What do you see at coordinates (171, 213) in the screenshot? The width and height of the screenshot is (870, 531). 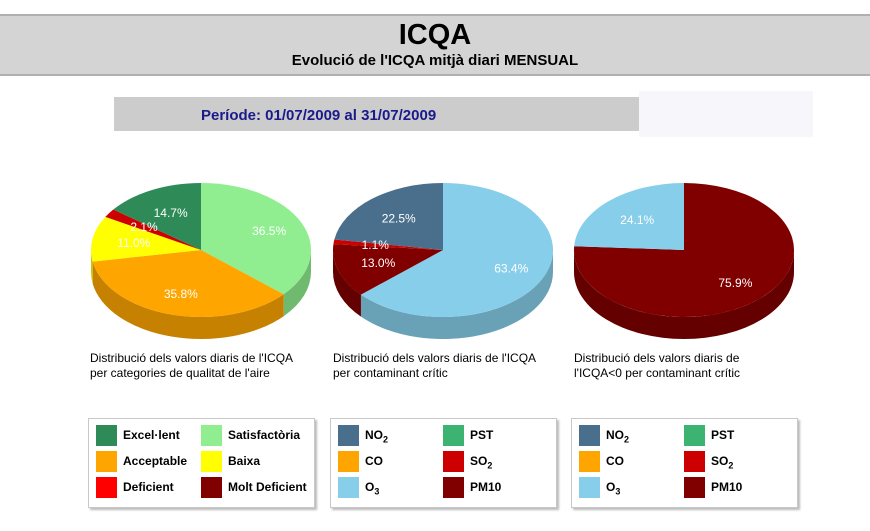 I see `pie-value-label: 14.7%` at bounding box center [171, 213].